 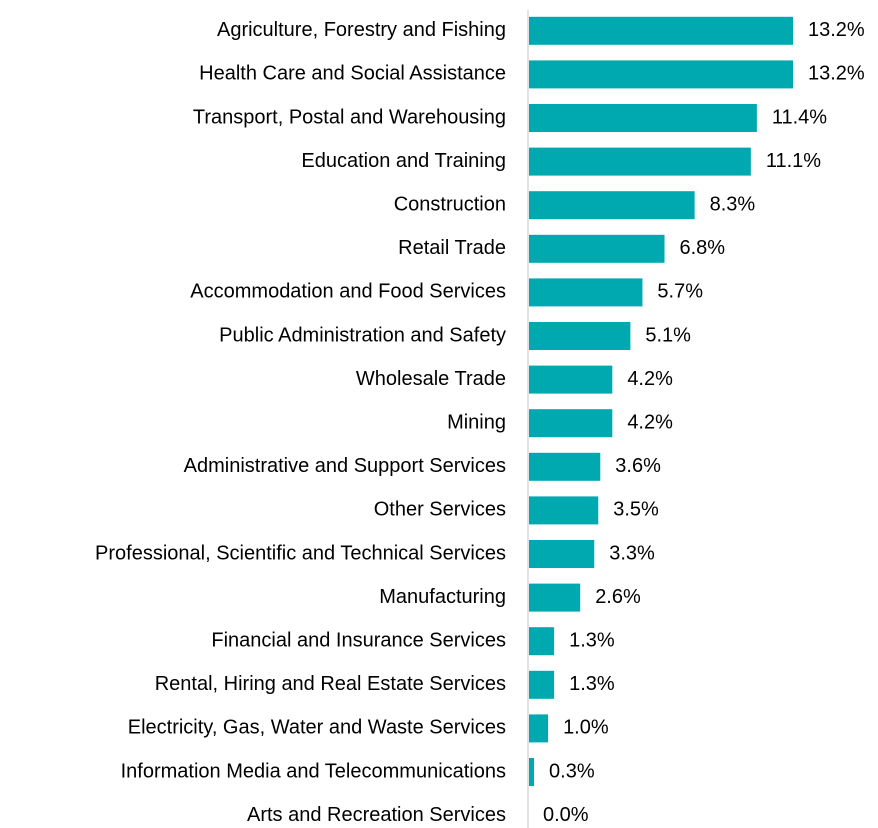 What do you see at coordinates (349, 117) in the screenshot?
I see `category-label: Transport, Postal and Warehousing` at bounding box center [349, 117].